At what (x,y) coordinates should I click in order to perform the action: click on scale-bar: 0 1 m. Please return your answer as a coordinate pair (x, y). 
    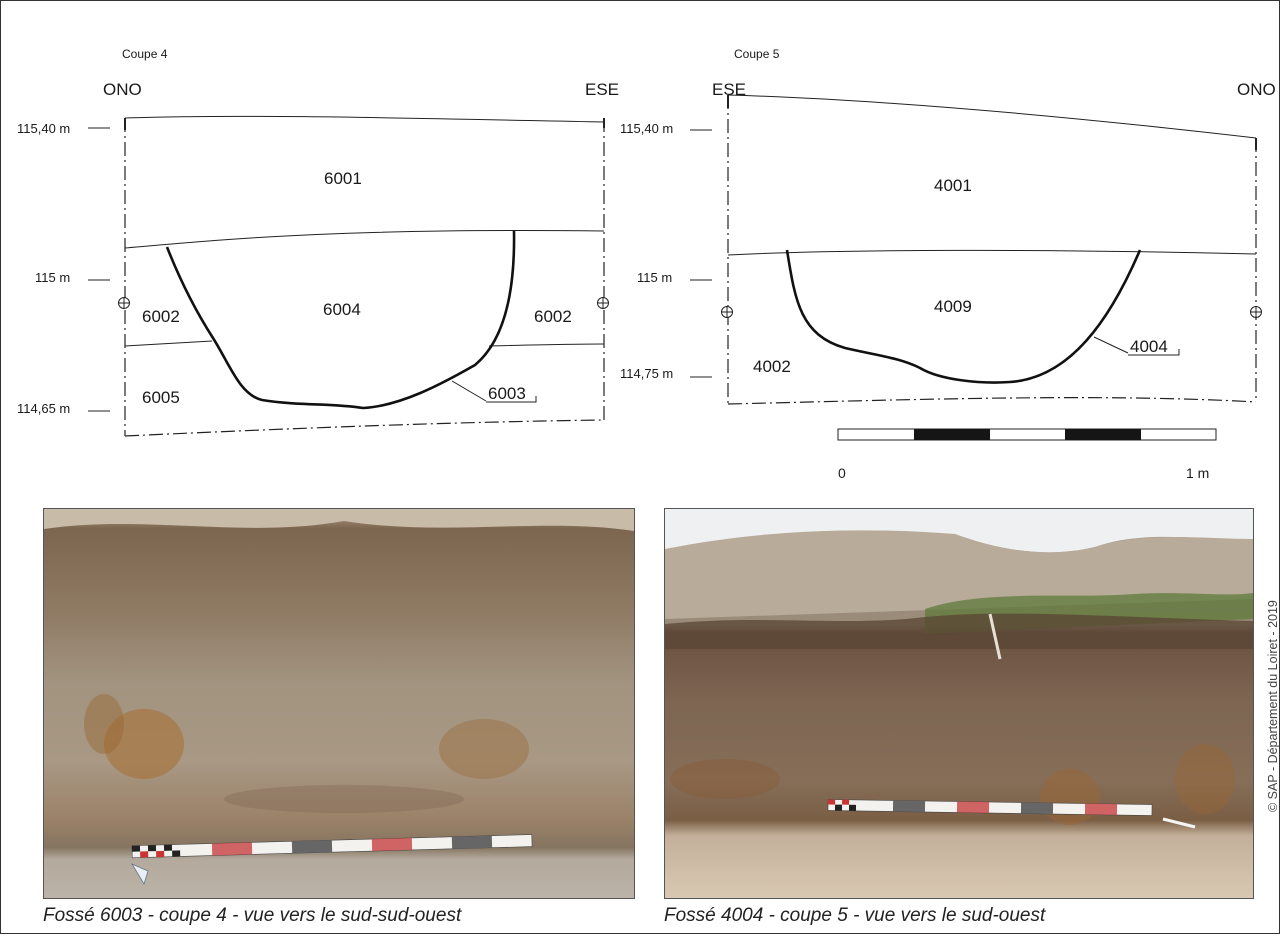
    Looking at the image, I should click on (1027, 454).